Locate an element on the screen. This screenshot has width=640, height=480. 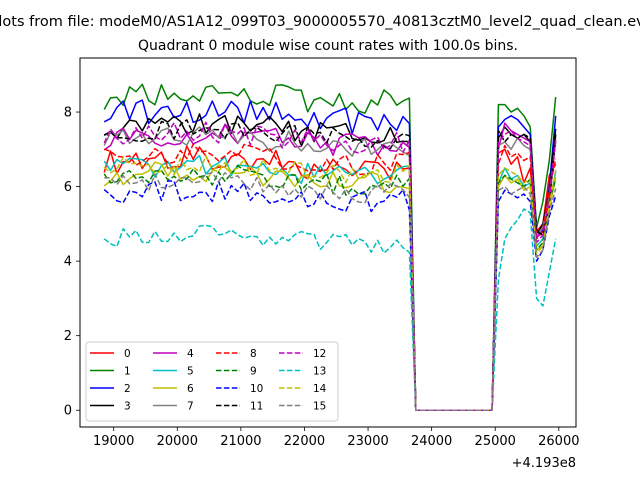
legend-label-10: 10 is located at coordinates (256, 389).